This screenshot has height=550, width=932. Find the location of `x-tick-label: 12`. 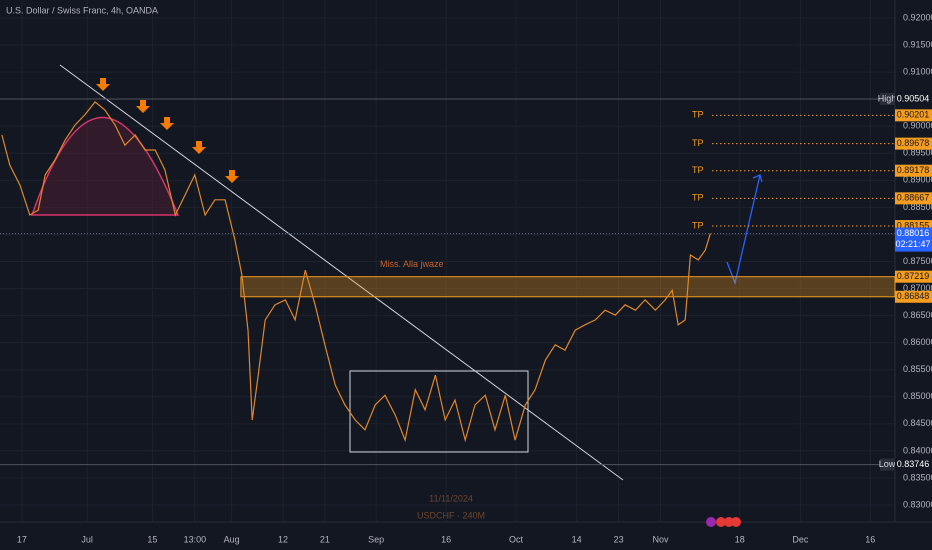

x-tick-label: 12 is located at coordinates (283, 539).